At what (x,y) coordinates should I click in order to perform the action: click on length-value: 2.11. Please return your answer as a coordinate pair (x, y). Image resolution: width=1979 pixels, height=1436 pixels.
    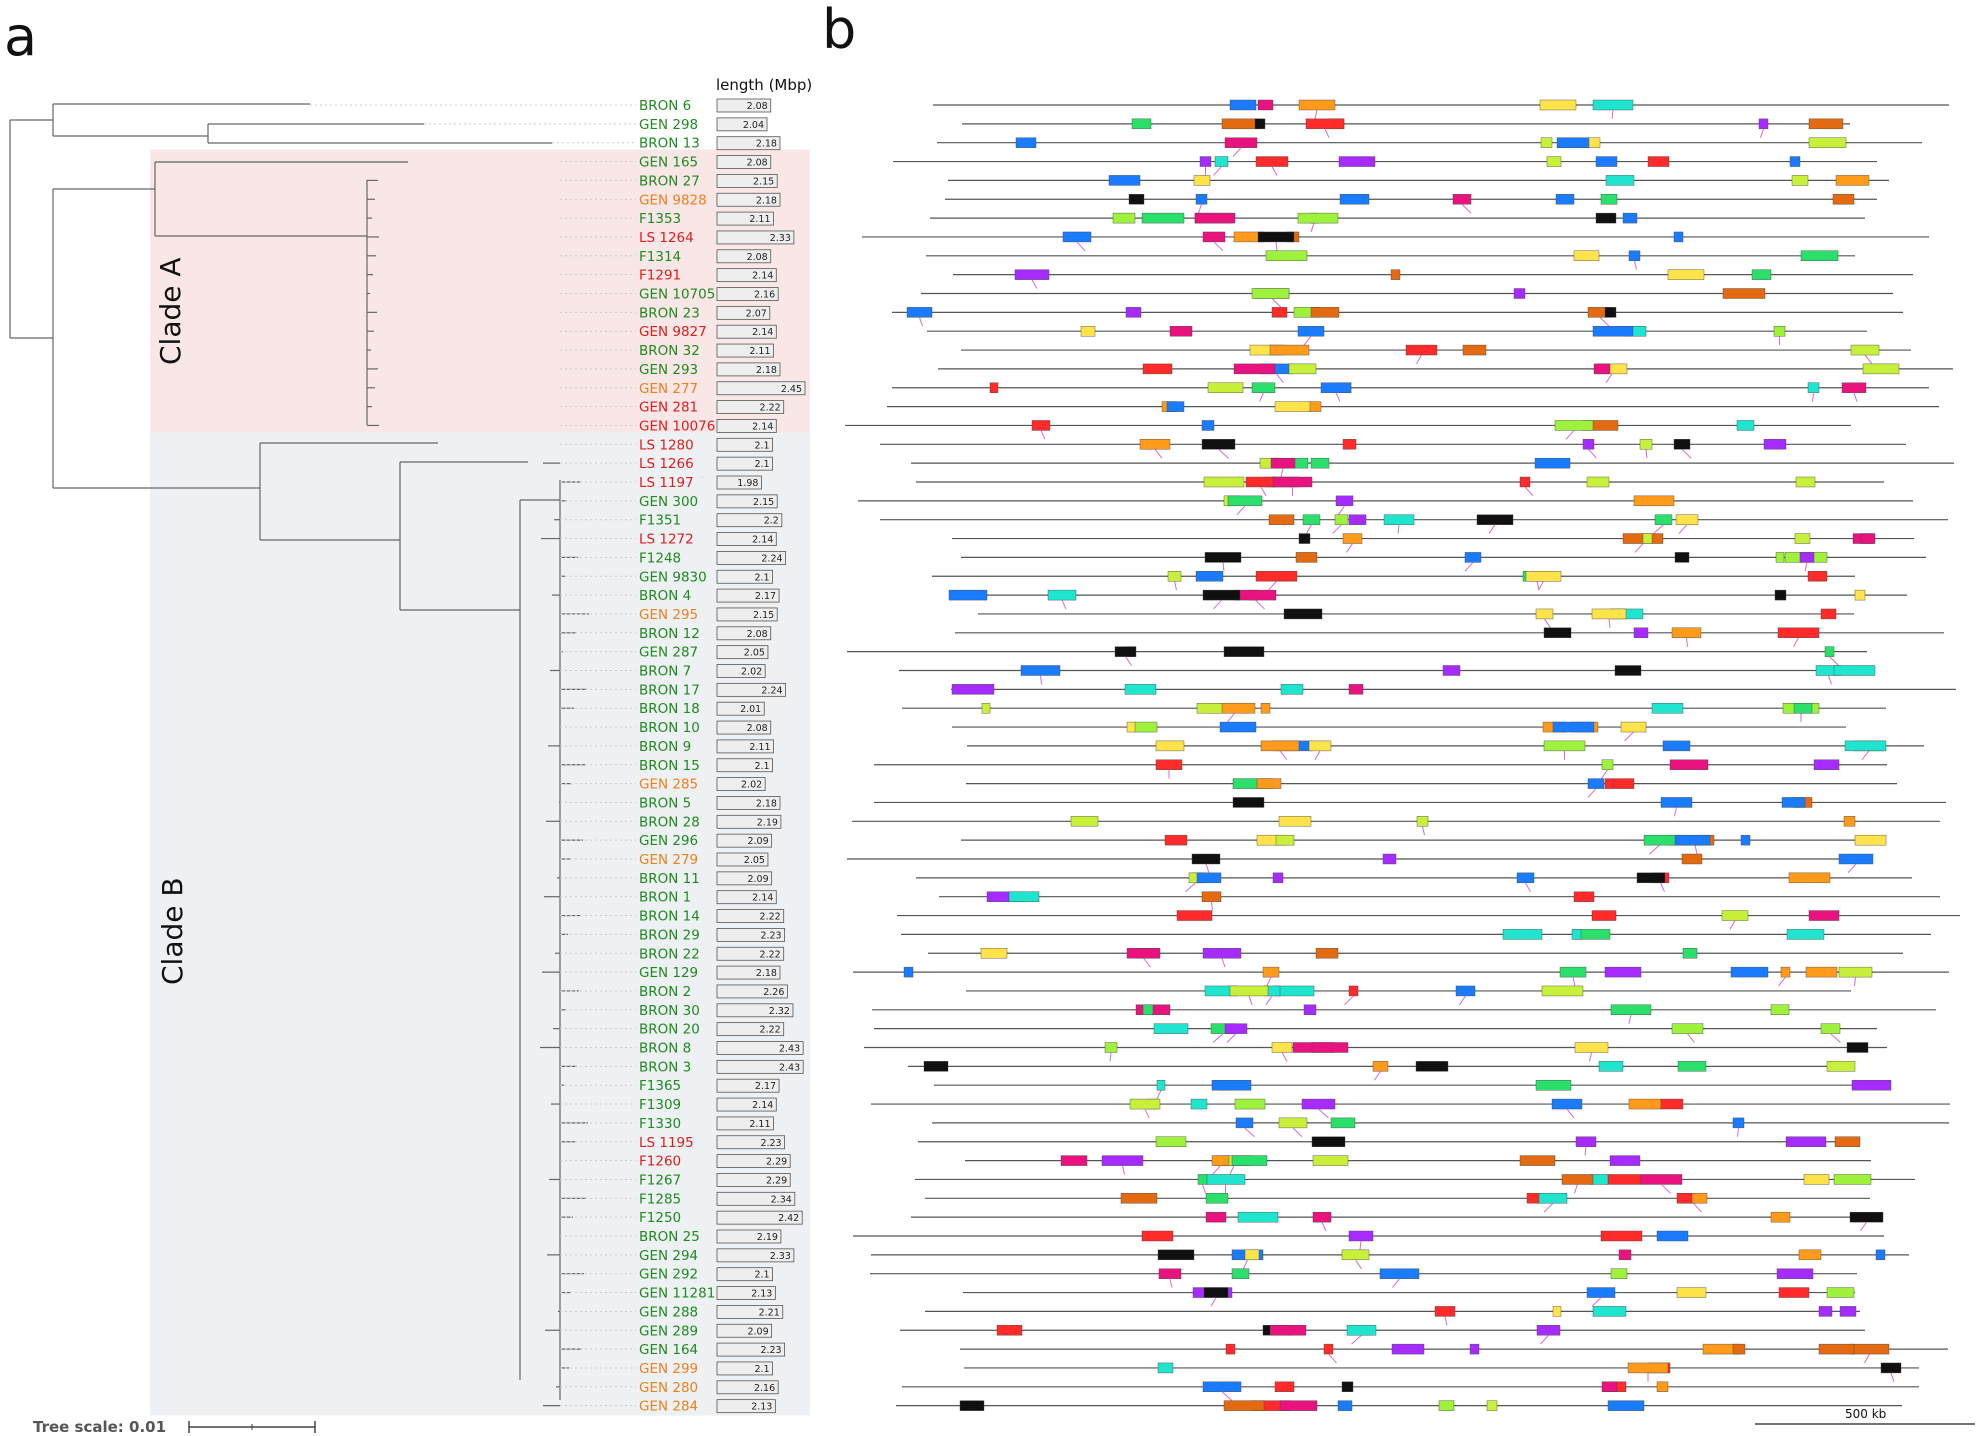
    Looking at the image, I should click on (759, 747).